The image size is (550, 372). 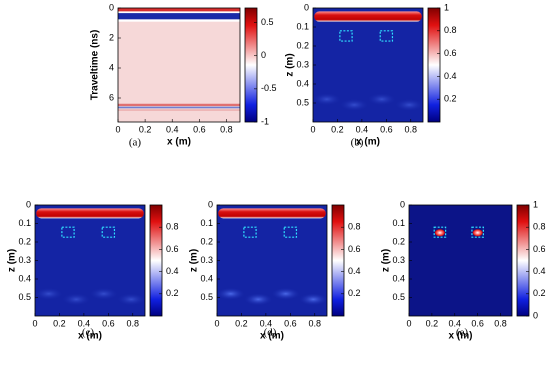 What do you see at coordinates (269, 88) in the screenshot?
I see `colorbar-tick-label: -0.5` at bounding box center [269, 88].